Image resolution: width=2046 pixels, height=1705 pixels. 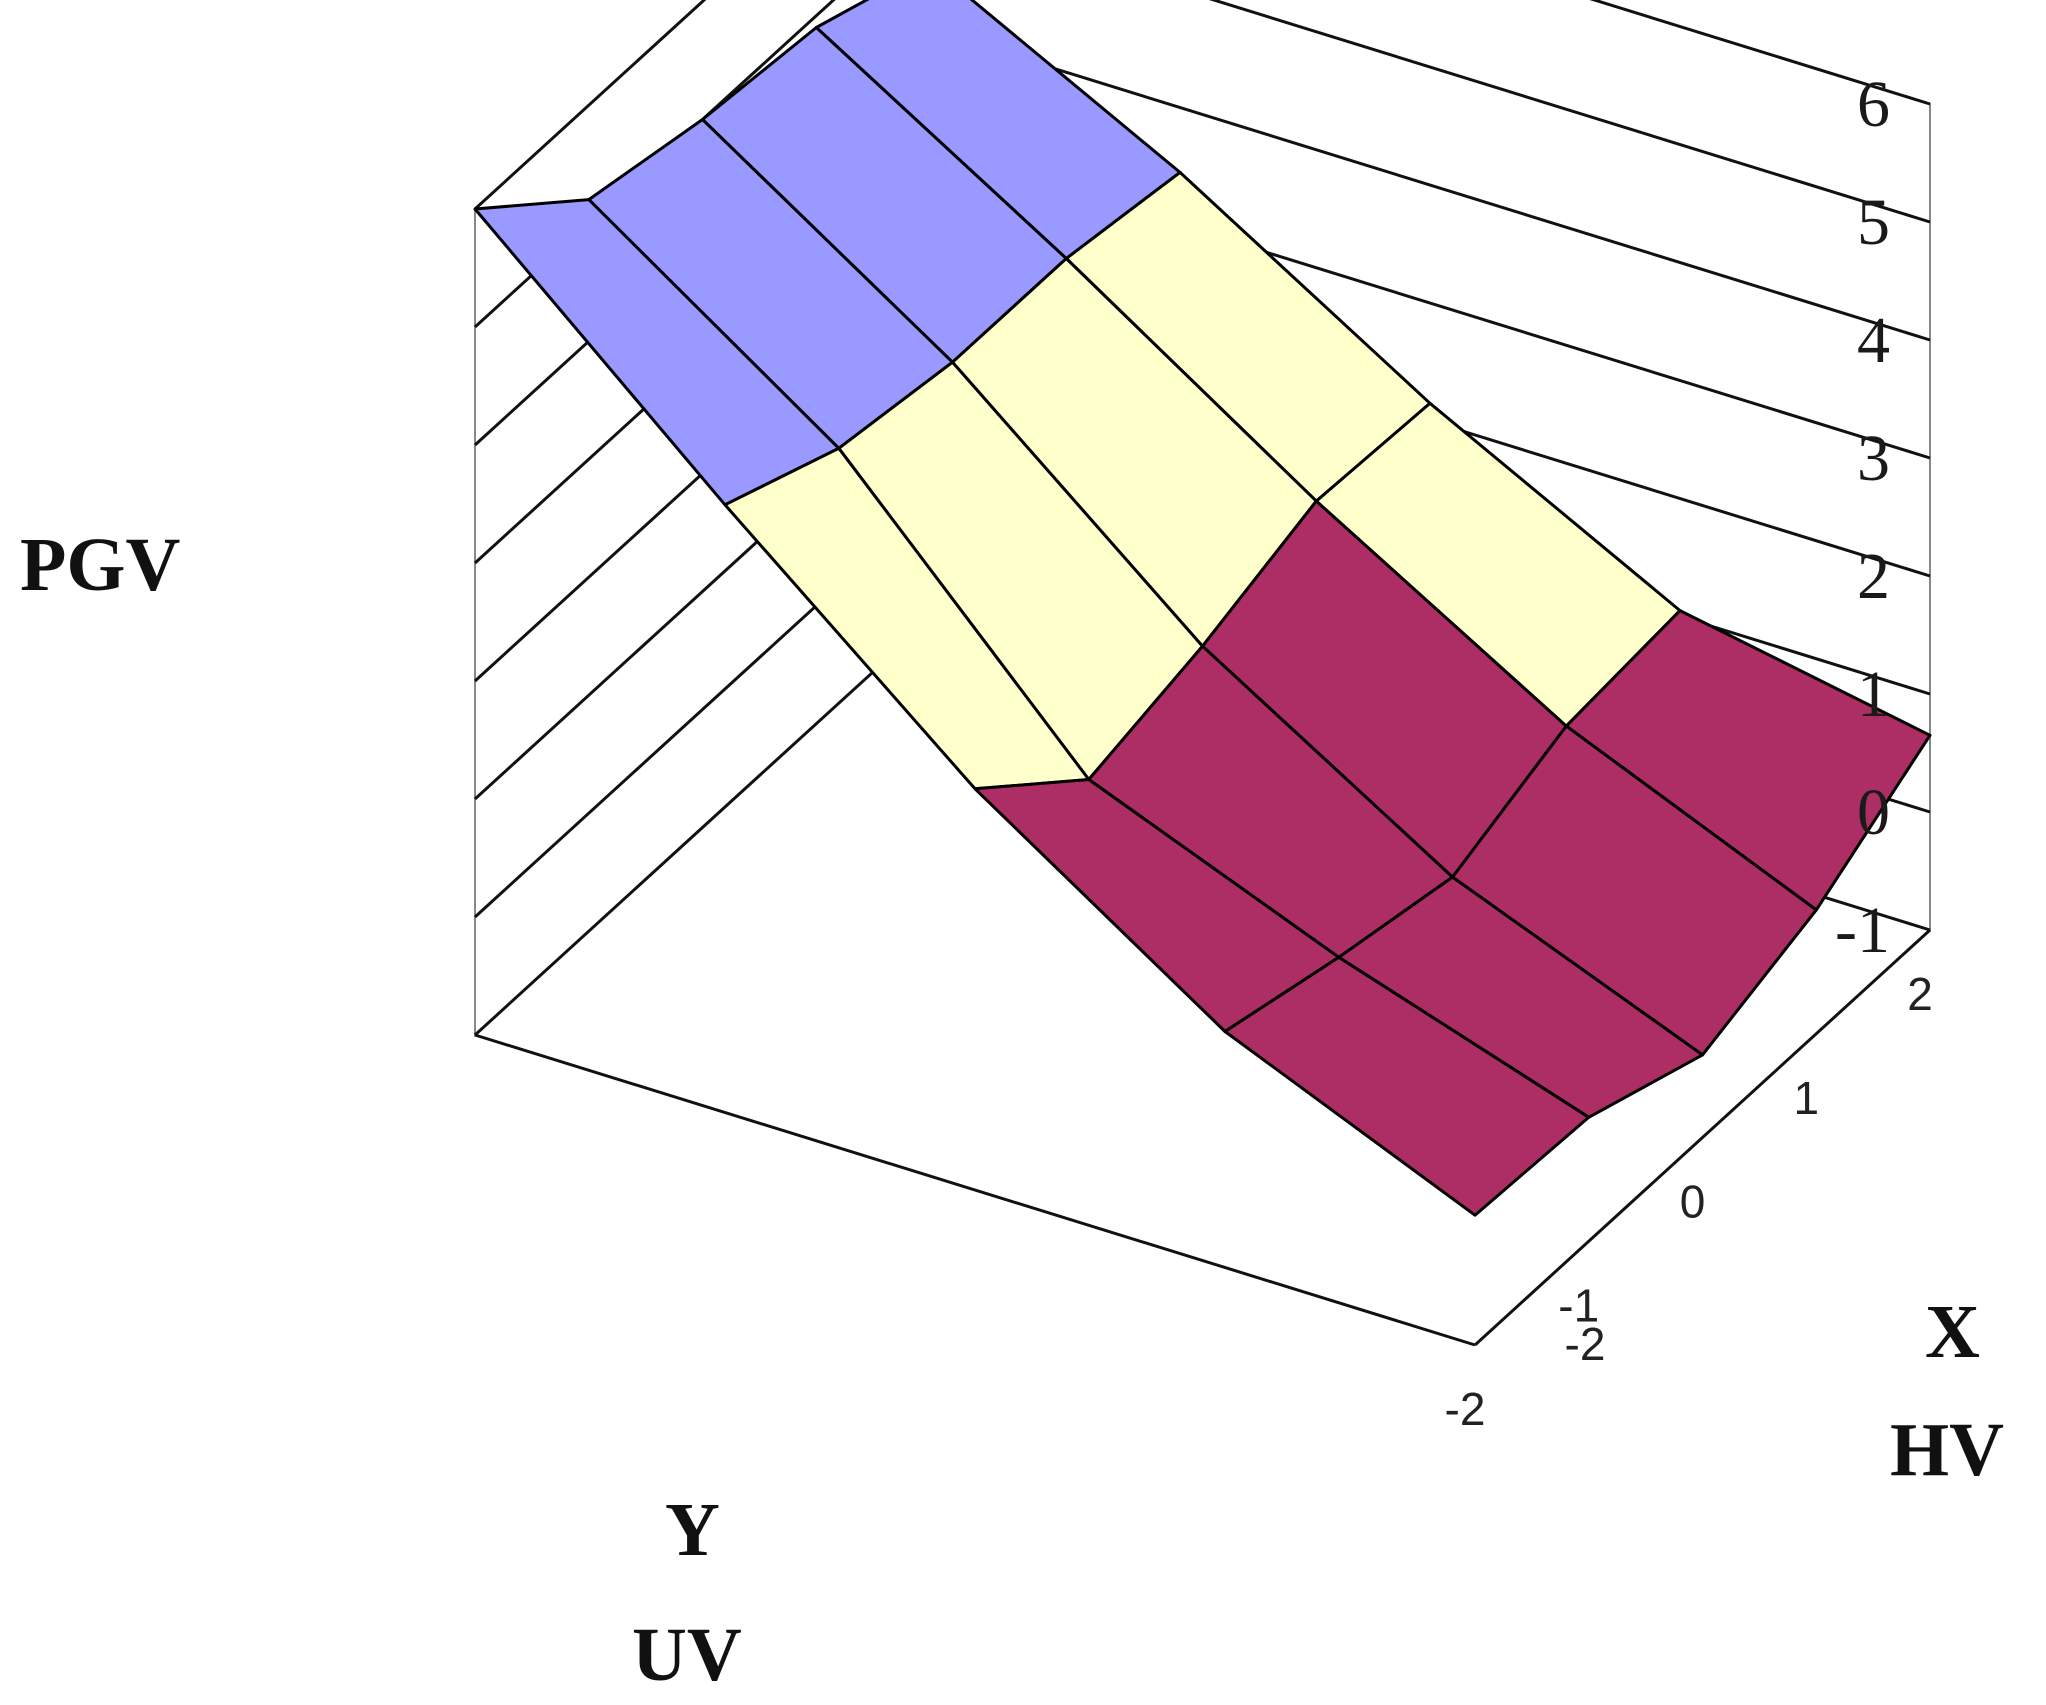 I want to click on z-tick-label: 1, so click(x=1873, y=694).